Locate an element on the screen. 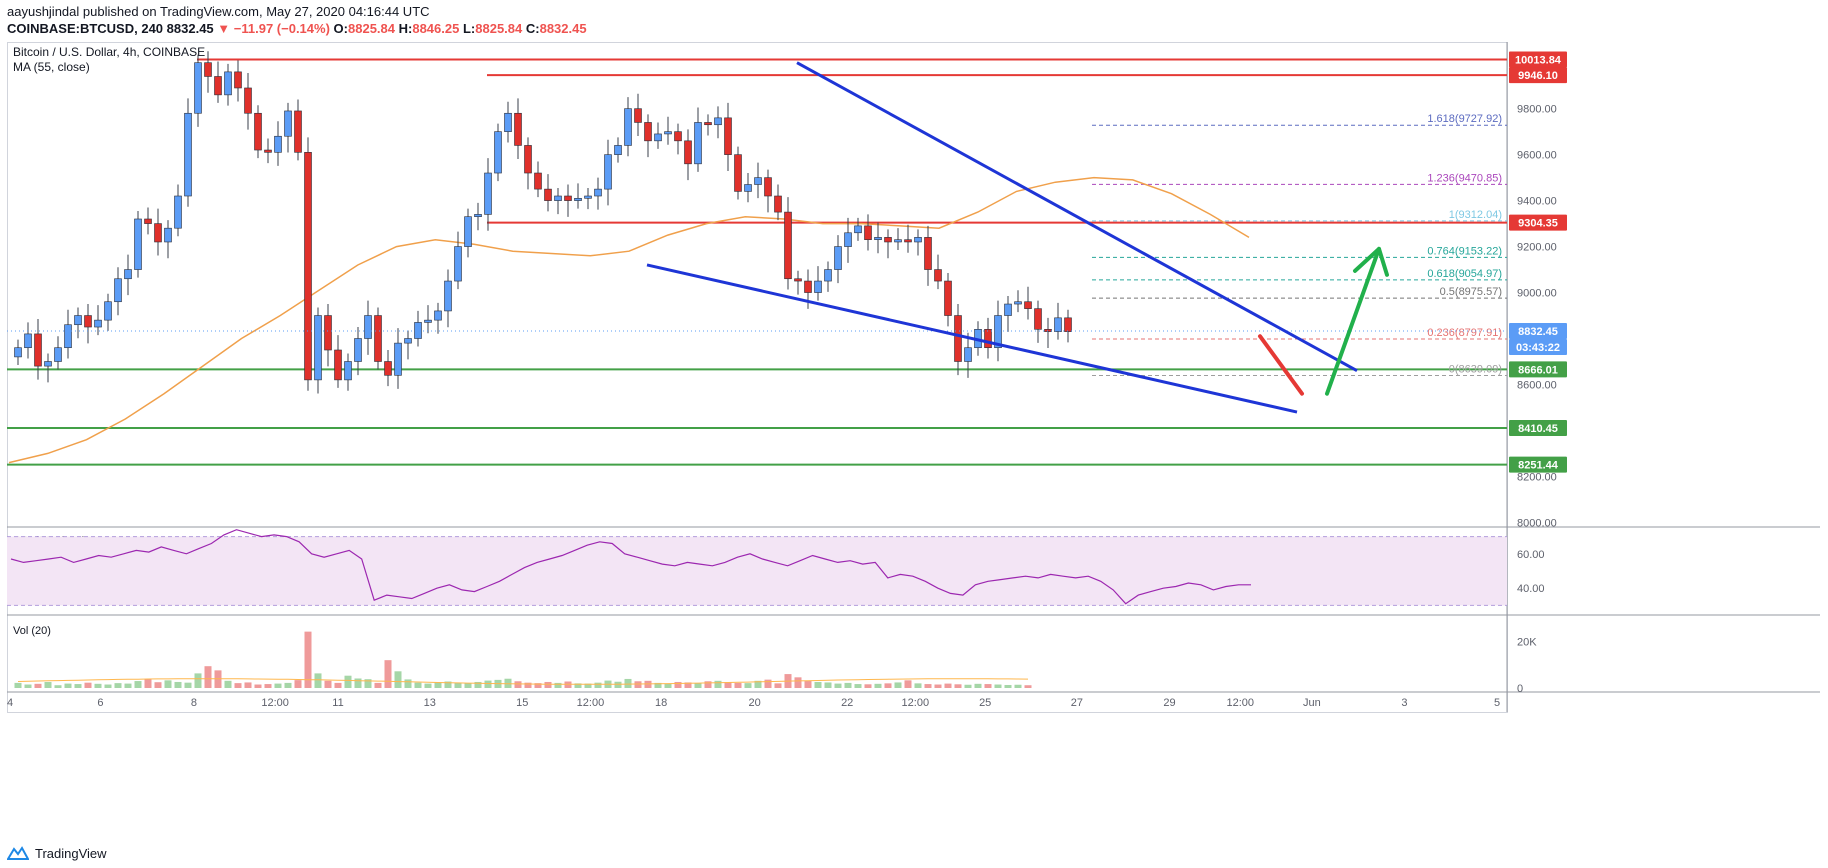 The width and height of the screenshot is (1828, 868). x-tick-label: 8 is located at coordinates (194, 703).